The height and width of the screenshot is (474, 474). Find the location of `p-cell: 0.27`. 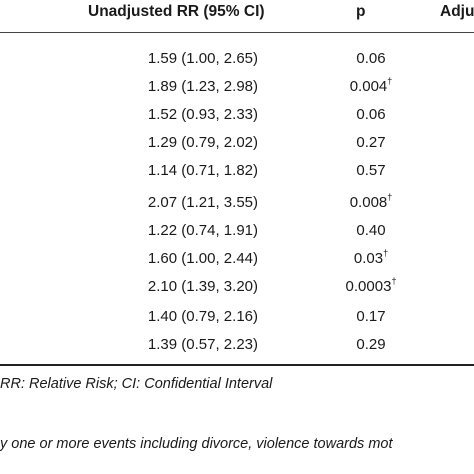

p-cell: 0.27 is located at coordinates (371, 142).